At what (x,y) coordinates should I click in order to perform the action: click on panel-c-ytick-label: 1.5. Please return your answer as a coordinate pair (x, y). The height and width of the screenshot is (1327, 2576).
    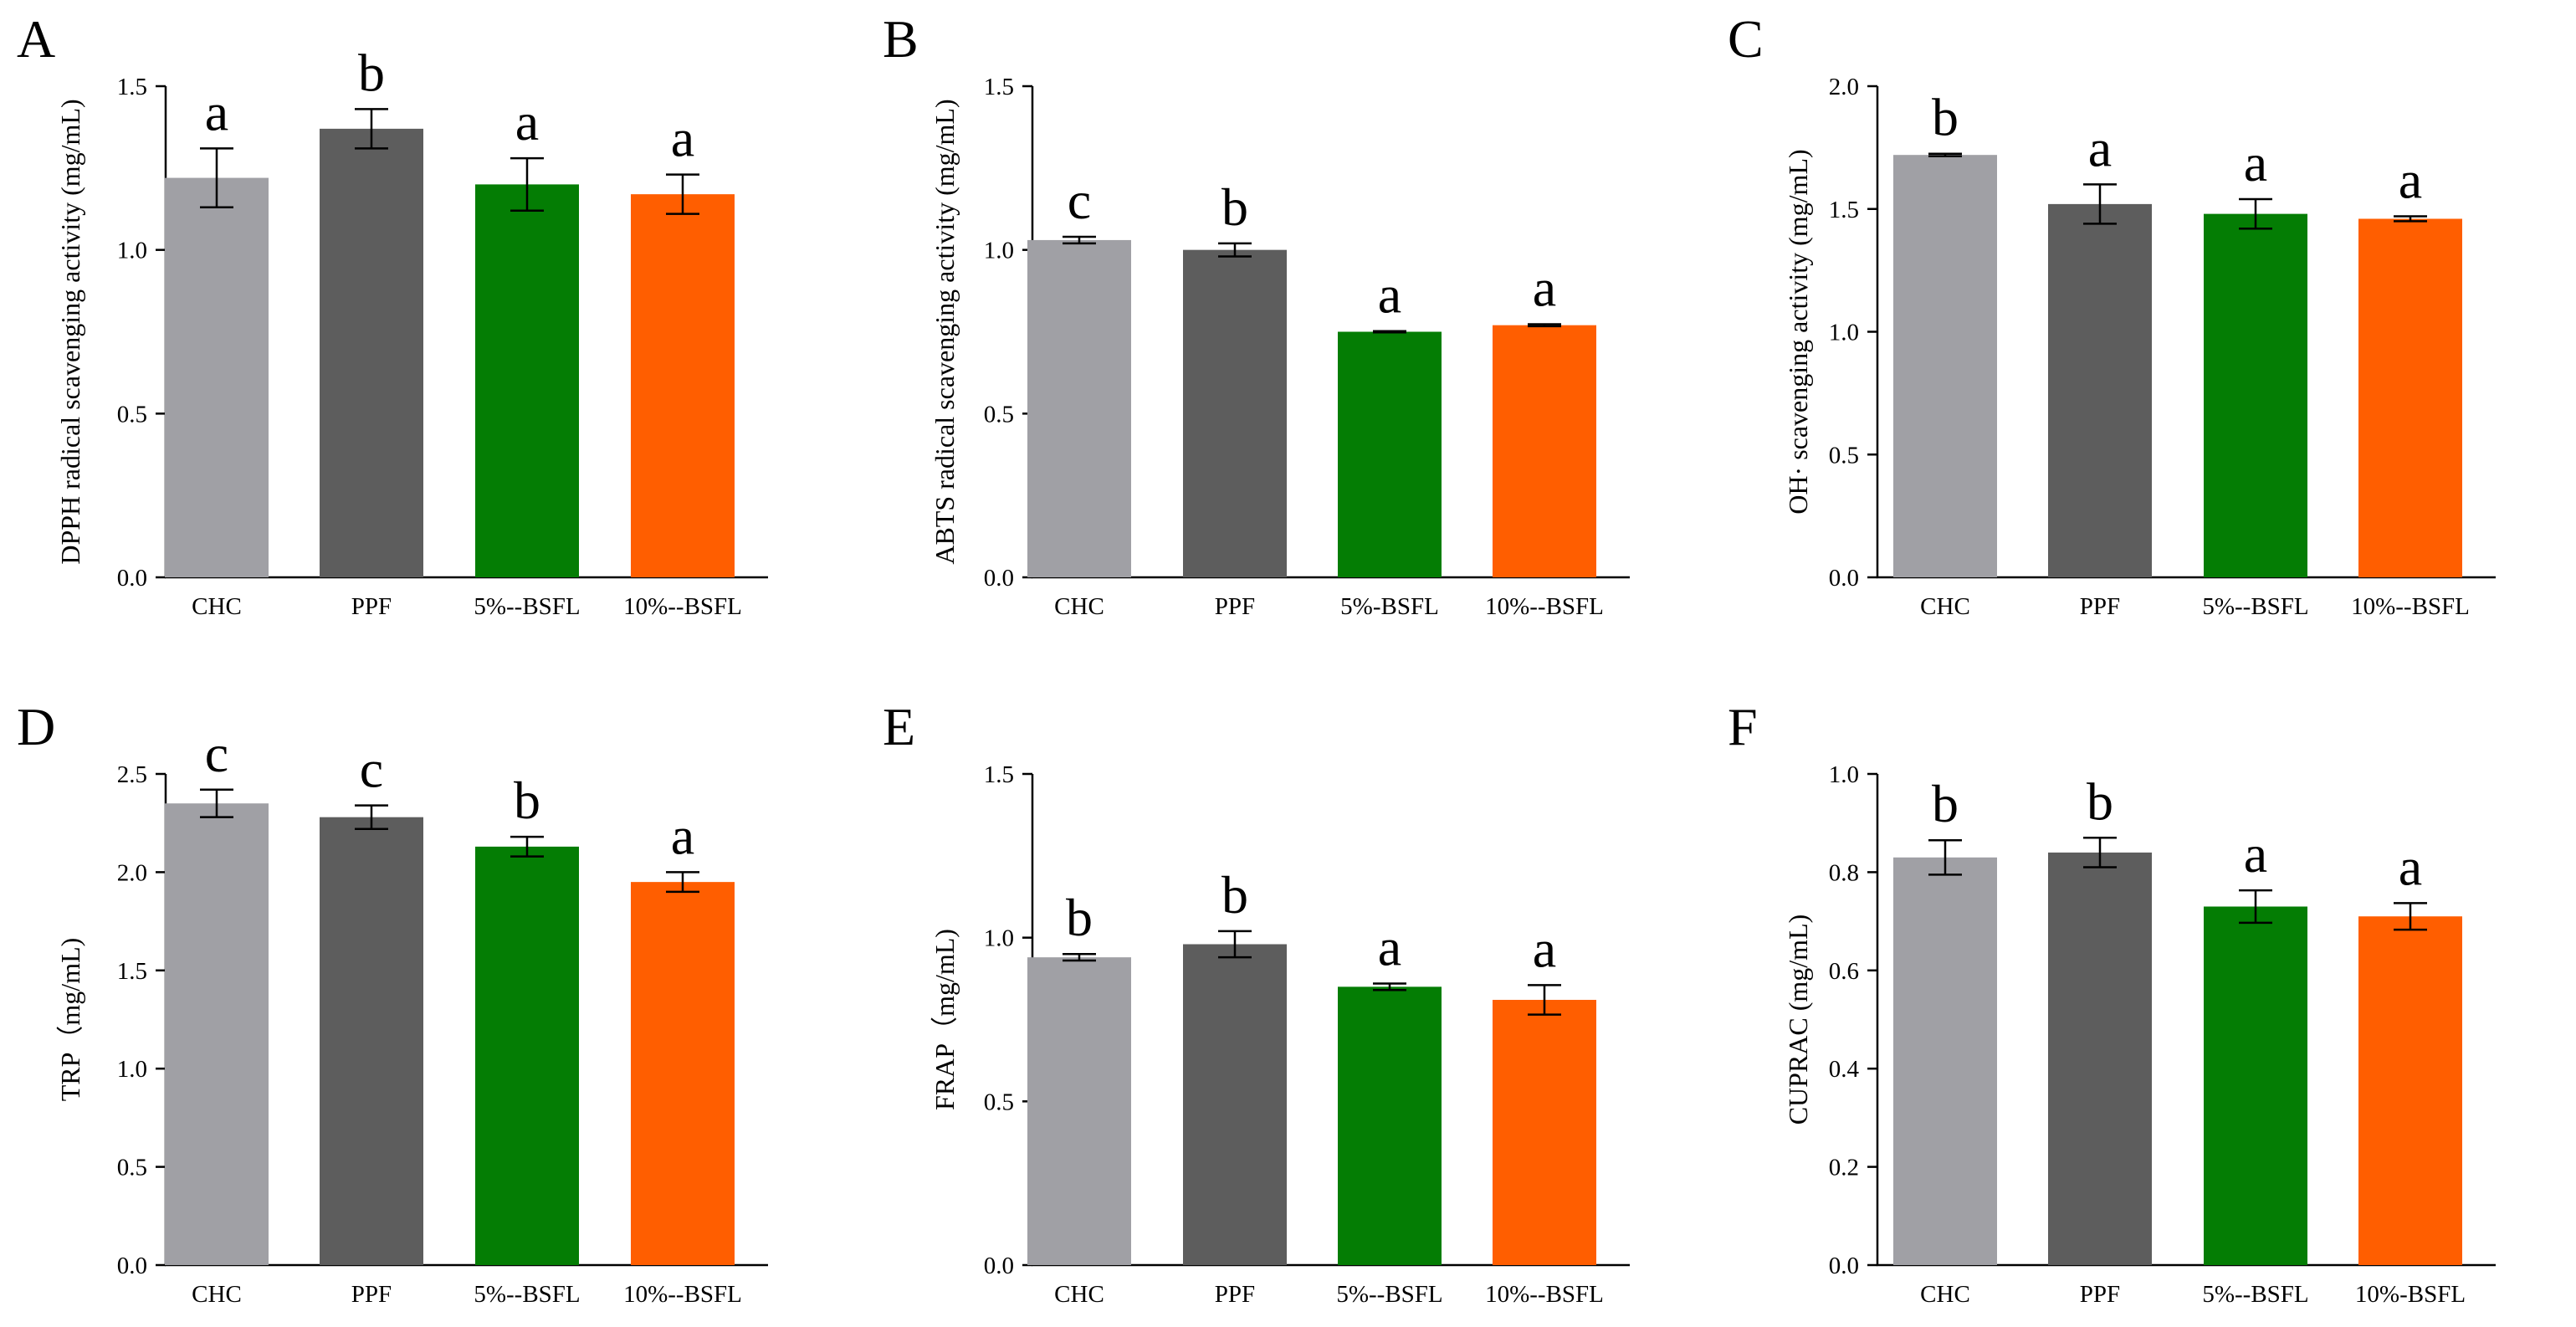
    Looking at the image, I should click on (1844, 210).